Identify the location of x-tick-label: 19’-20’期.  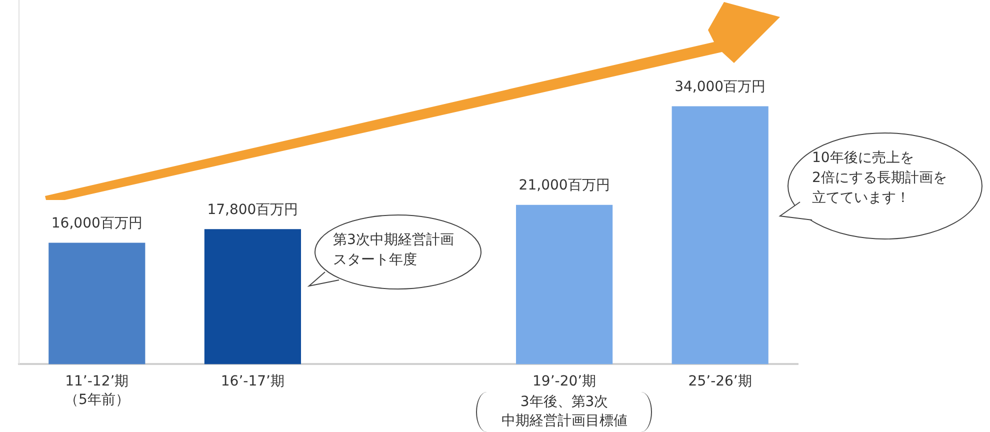
(564, 381).